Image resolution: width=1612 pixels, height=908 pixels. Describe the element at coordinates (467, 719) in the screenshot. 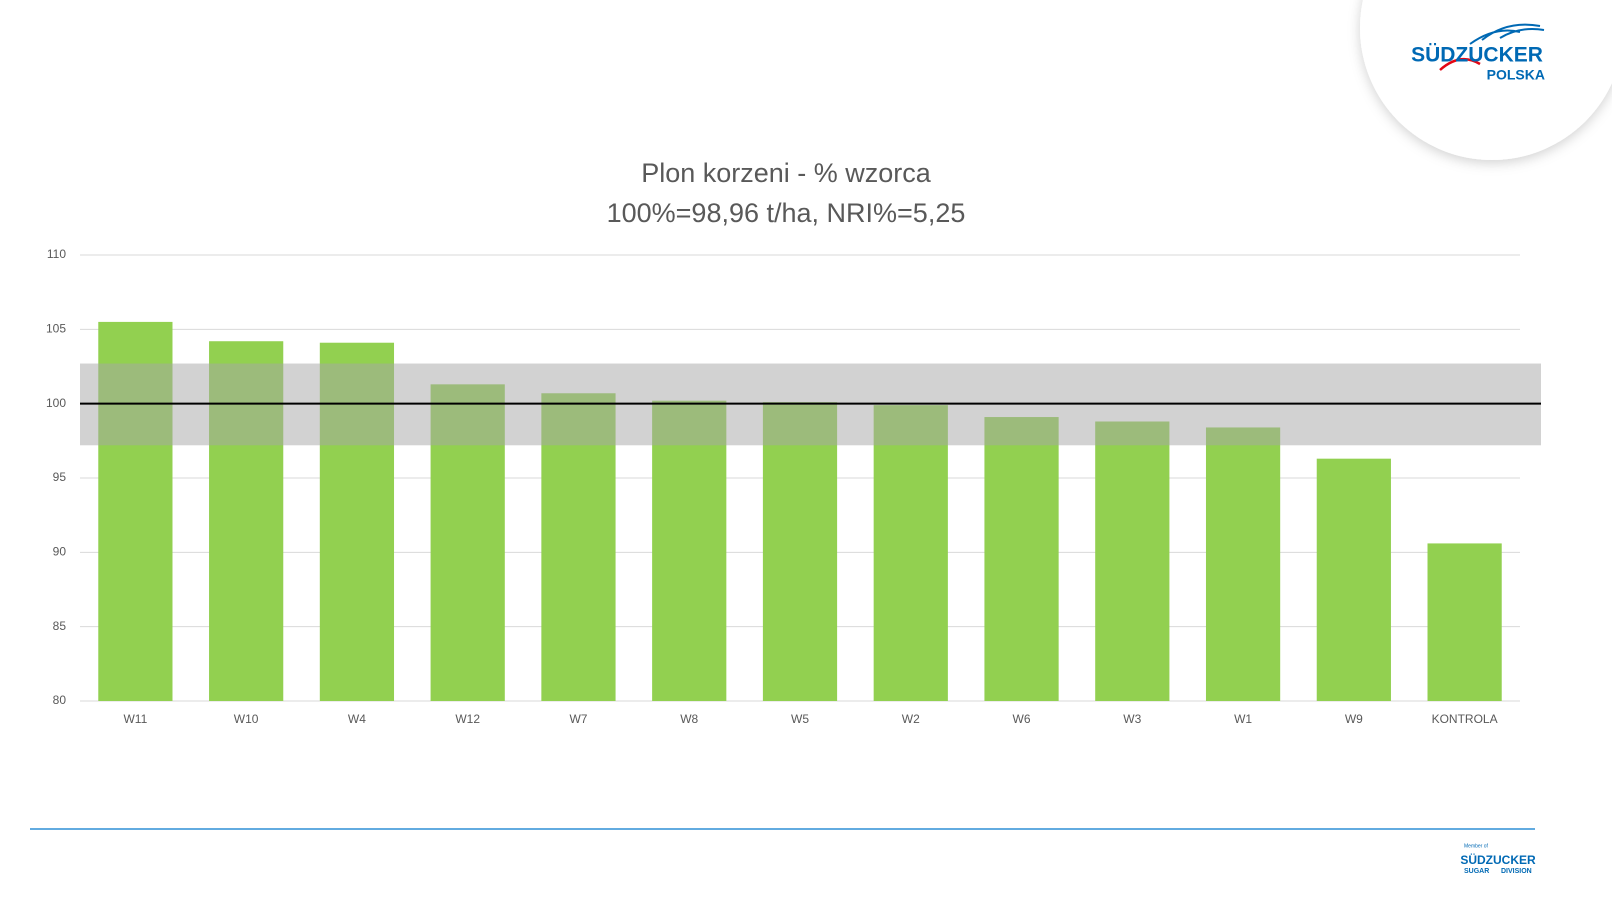

I see `x-tick-label: W12` at that location.